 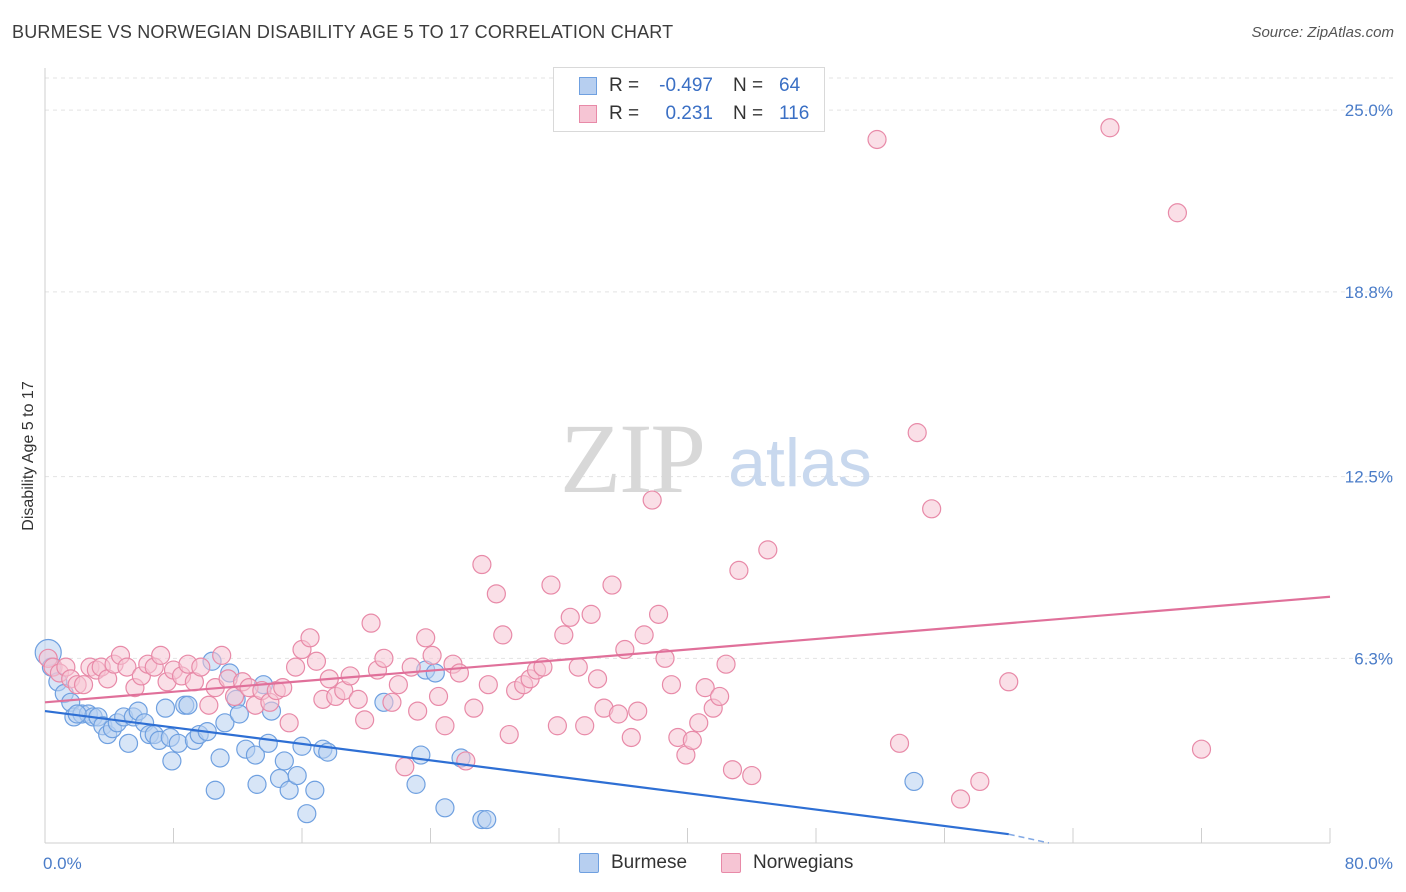 I want to click on watermark-zip: ZIP, so click(x=632, y=458).